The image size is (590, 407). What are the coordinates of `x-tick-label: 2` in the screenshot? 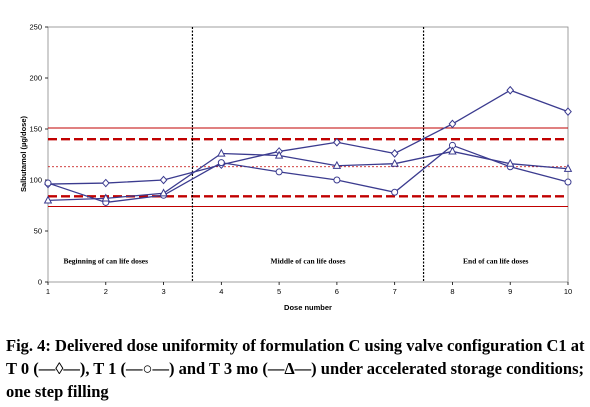 It's located at (106, 291).